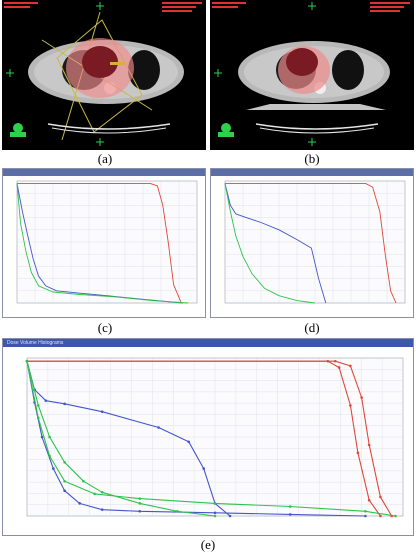  What do you see at coordinates (312, 327) in the screenshot?
I see `caption-d: (d)` at bounding box center [312, 327].